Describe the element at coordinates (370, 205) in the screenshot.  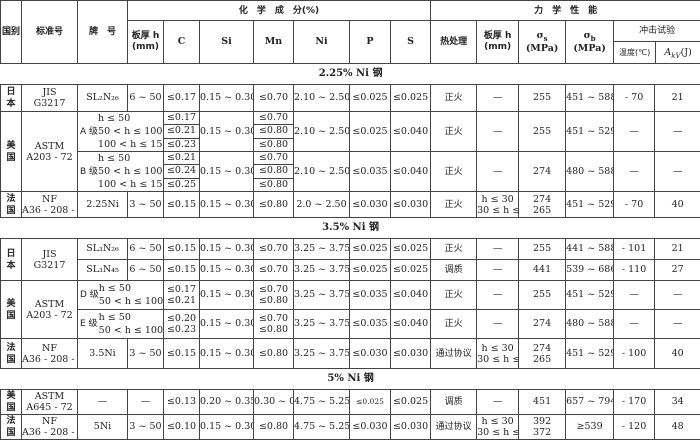
I see `cell-p: ≤0.030` at that location.